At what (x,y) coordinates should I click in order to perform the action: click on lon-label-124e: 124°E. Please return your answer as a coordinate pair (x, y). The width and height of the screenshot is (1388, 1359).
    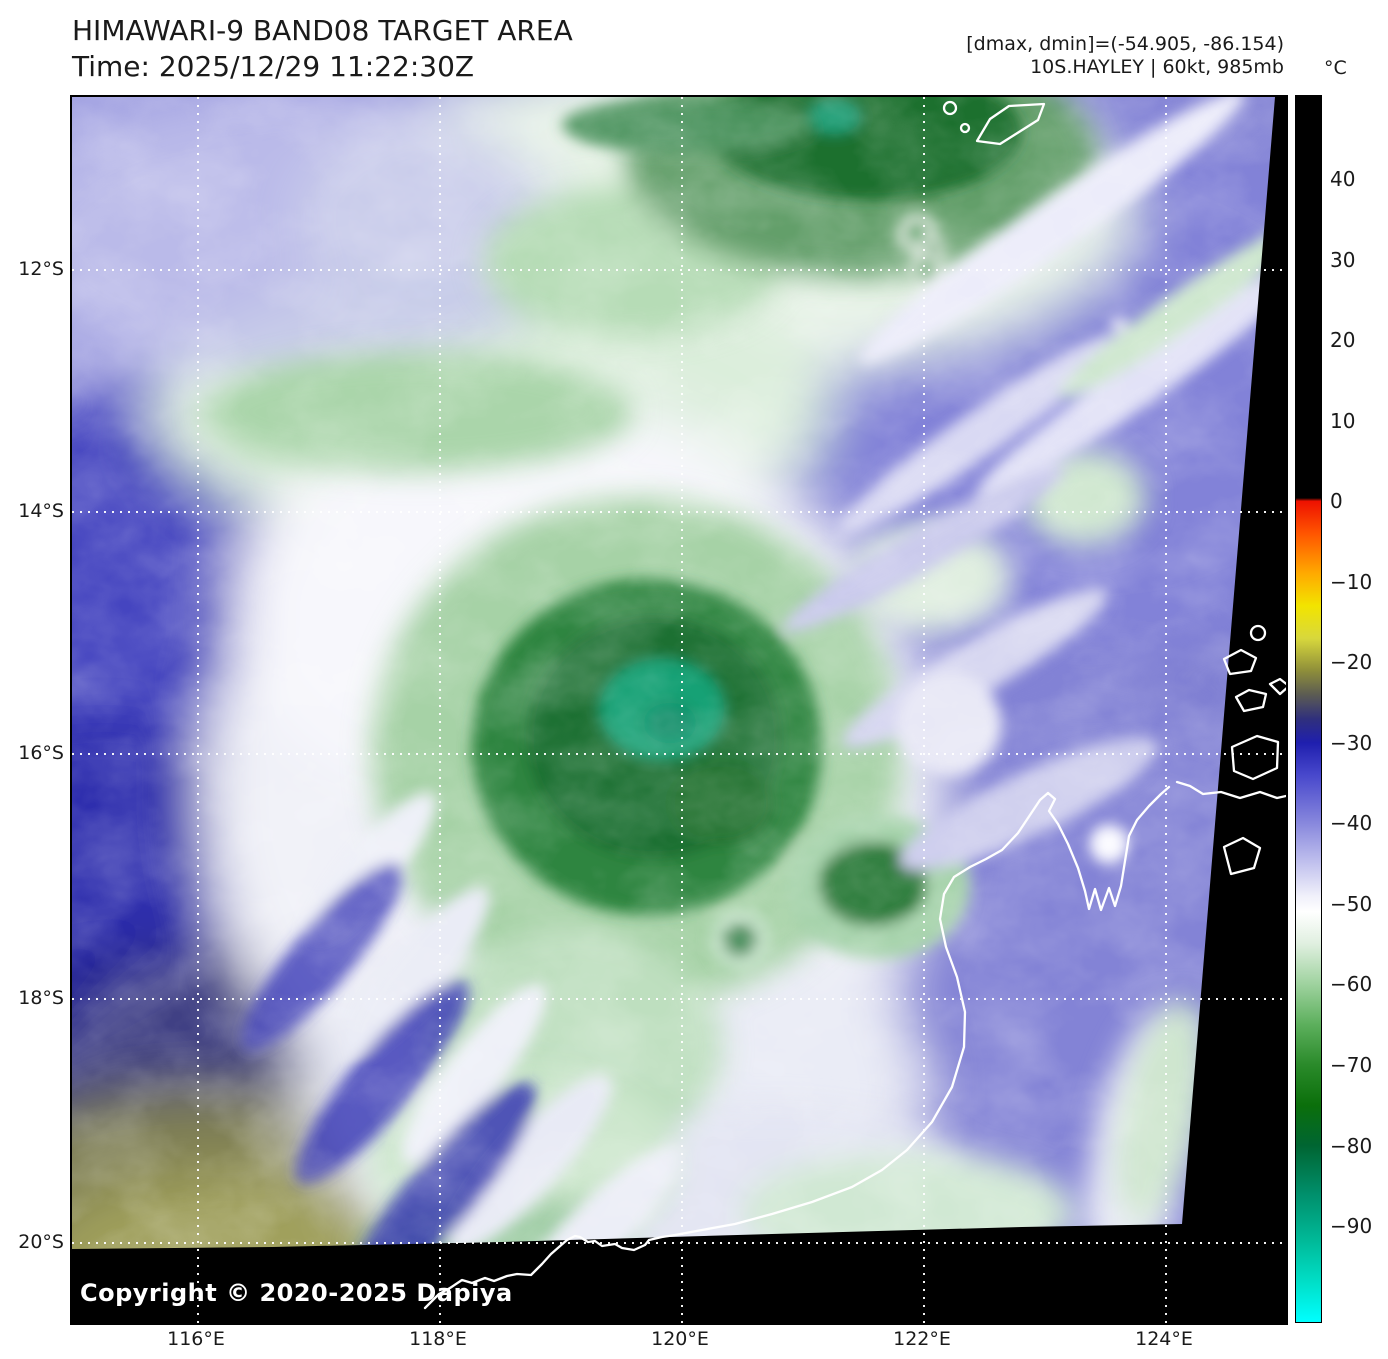
    Looking at the image, I should click on (1164, 1339).